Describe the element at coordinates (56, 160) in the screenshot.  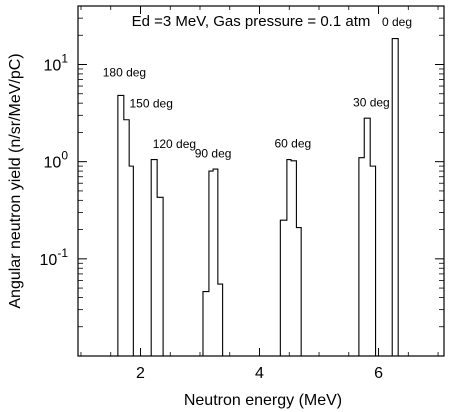
I see `y-tick-label: 10⁰` at that location.